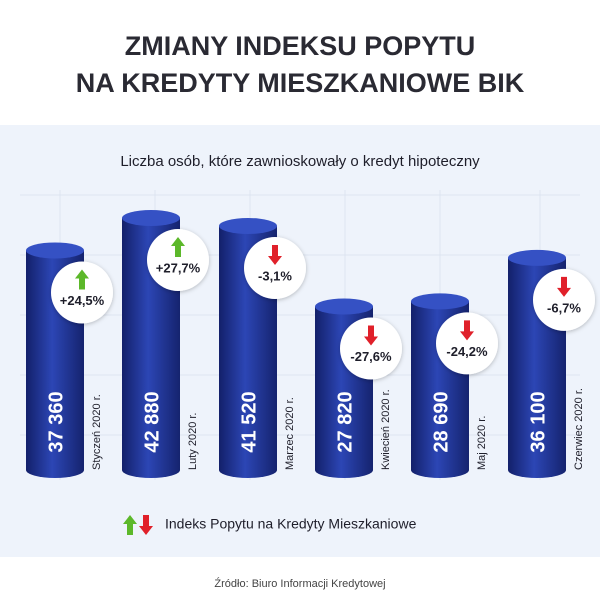 This screenshot has height=610, width=600. What do you see at coordinates (152, 421) in the screenshot?
I see `value-label: 42 880` at bounding box center [152, 421].